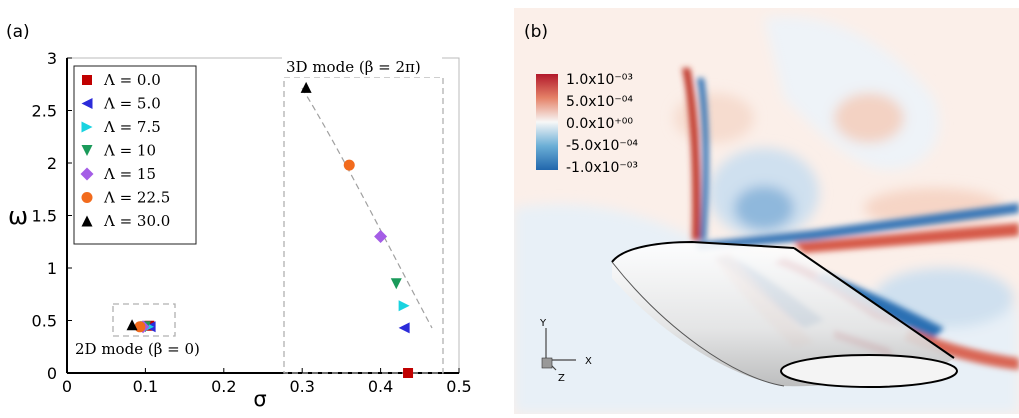 The image size is (1019, 418). What do you see at coordinates (223, 386) in the screenshot?
I see `x-tick-label: 0.2` at bounding box center [223, 386].